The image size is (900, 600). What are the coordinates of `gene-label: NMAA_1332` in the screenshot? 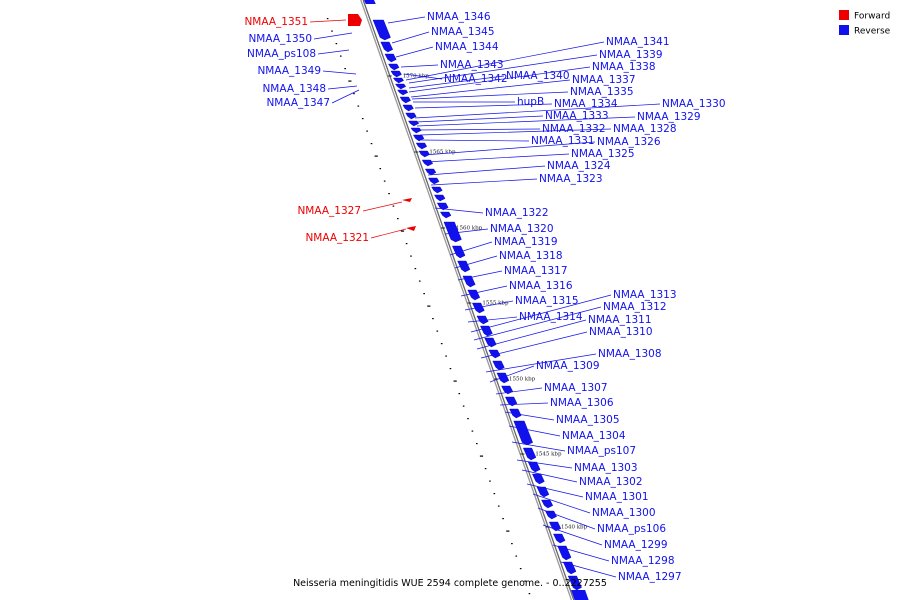 It's located at (574, 129).